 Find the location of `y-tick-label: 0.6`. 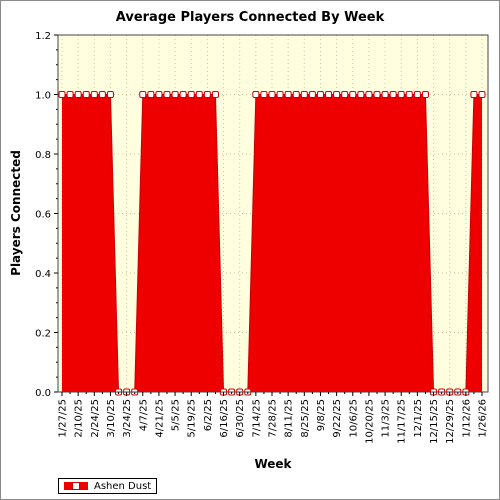

y-tick-label: 0.6 is located at coordinates (43, 215).